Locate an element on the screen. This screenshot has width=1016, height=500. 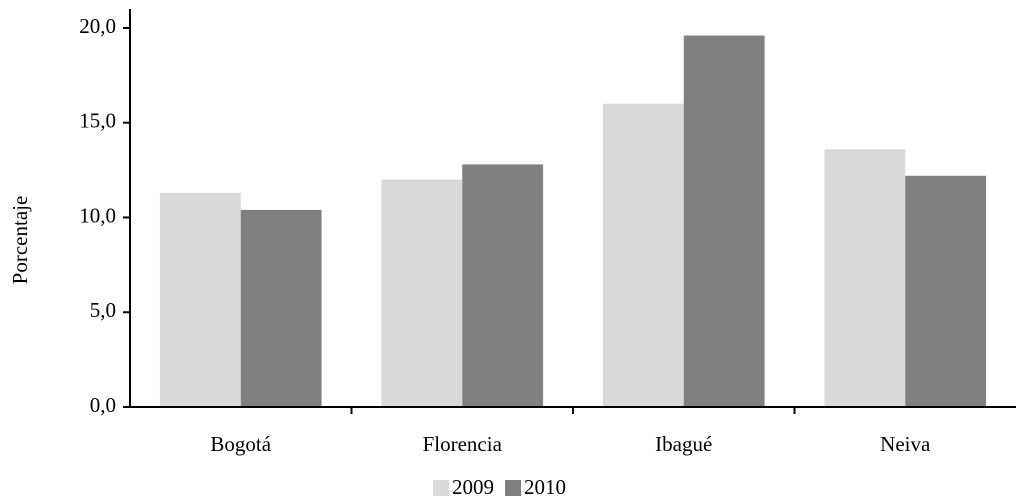
x-tick-label: Neiva is located at coordinates (905, 444).